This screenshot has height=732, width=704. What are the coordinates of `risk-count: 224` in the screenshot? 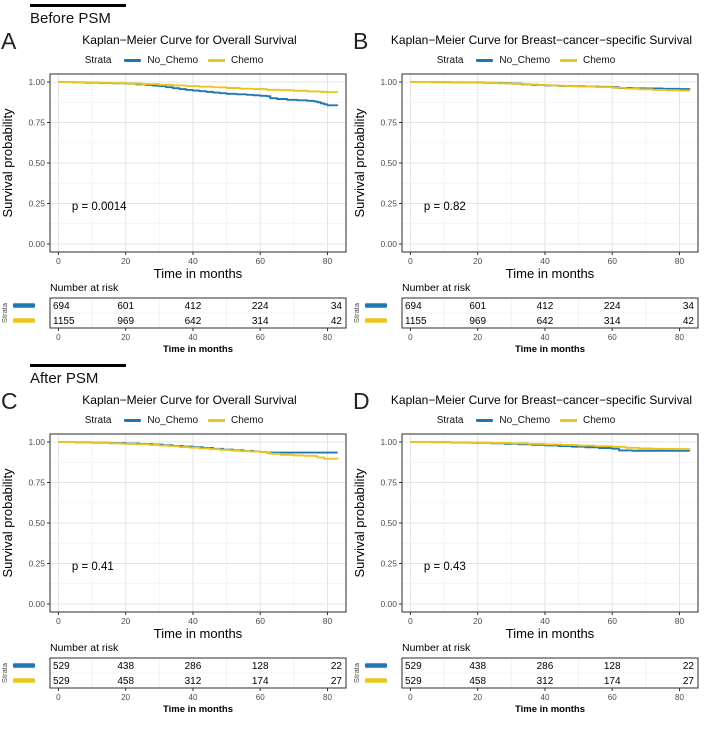 It's located at (260, 306).